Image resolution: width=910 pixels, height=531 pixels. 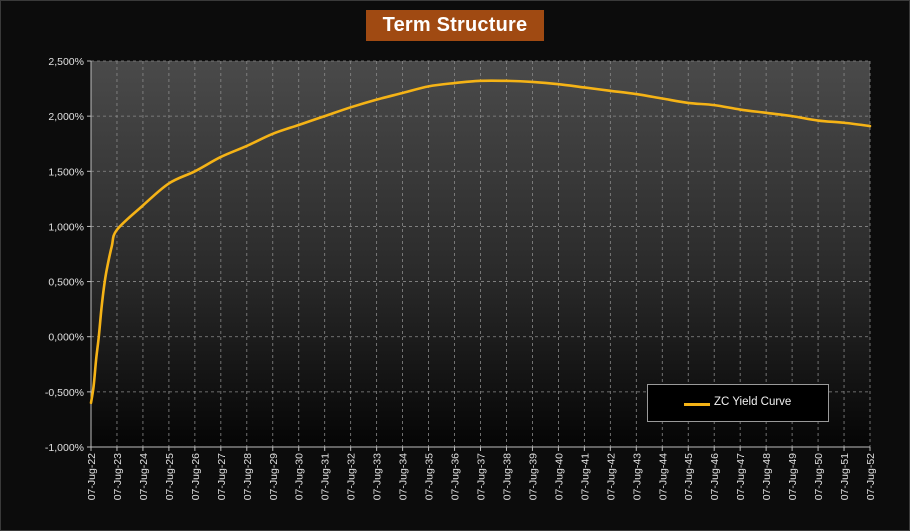 I want to click on x-tick-label: 07-Jug-30, so click(x=300, y=476).